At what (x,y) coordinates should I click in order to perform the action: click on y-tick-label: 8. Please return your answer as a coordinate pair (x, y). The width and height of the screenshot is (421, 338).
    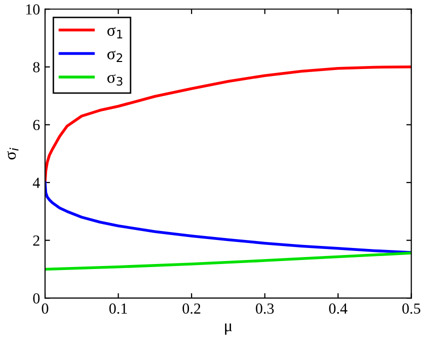
    Looking at the image, I should click on (36, 67).